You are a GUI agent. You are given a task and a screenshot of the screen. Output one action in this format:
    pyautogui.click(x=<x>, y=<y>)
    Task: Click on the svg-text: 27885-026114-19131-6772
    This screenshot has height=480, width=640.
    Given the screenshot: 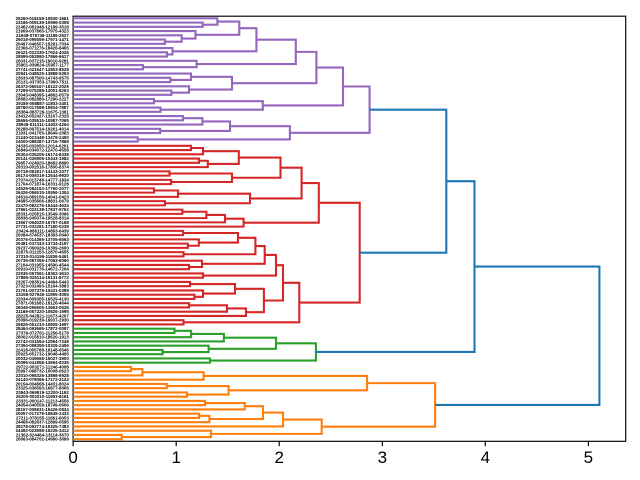 What is the action you would take?
    pyautogui.click(x=43, y=277)
    